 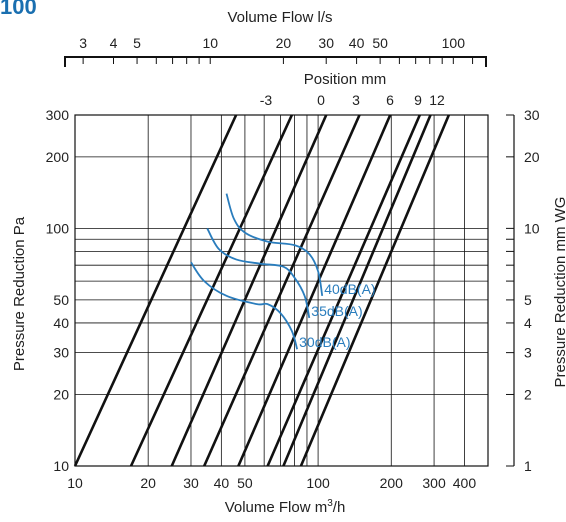 I want to click on position-axis: -3 0 3 6 9 12, so click(x=352, y=100).